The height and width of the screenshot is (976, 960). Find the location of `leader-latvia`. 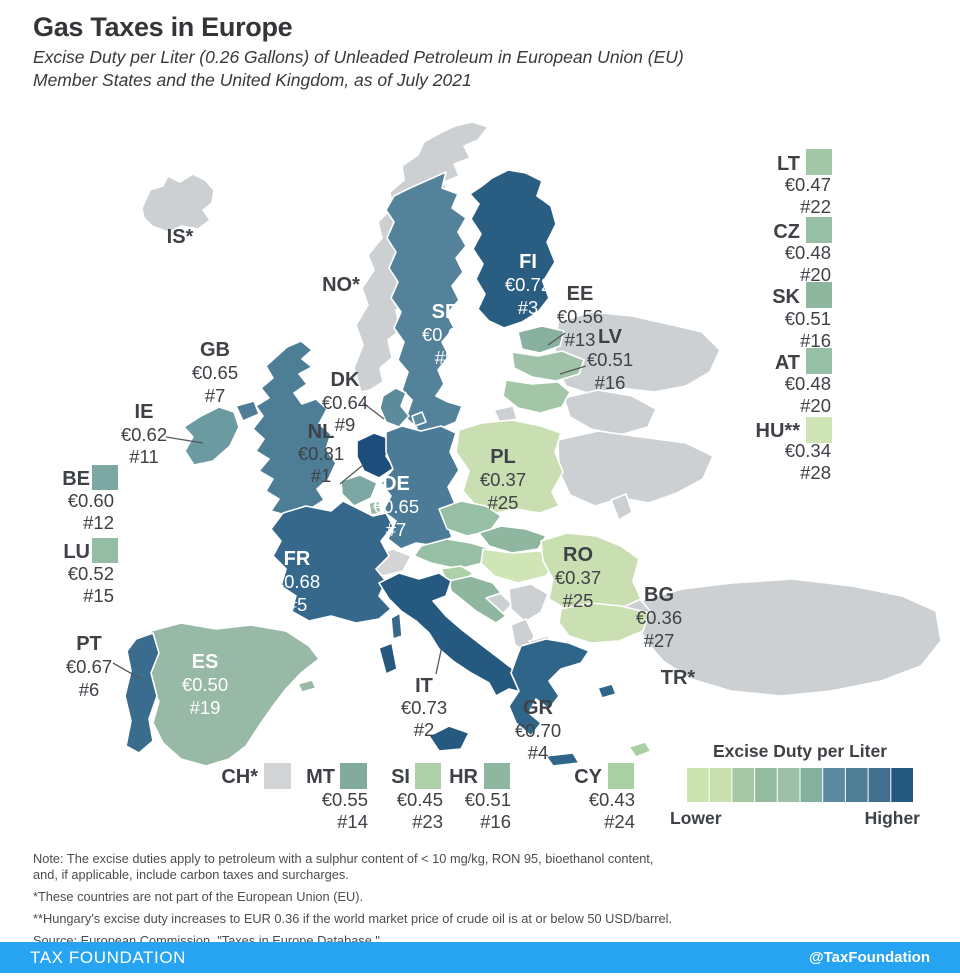

leader-latvia is located at coordinates (573, 370).